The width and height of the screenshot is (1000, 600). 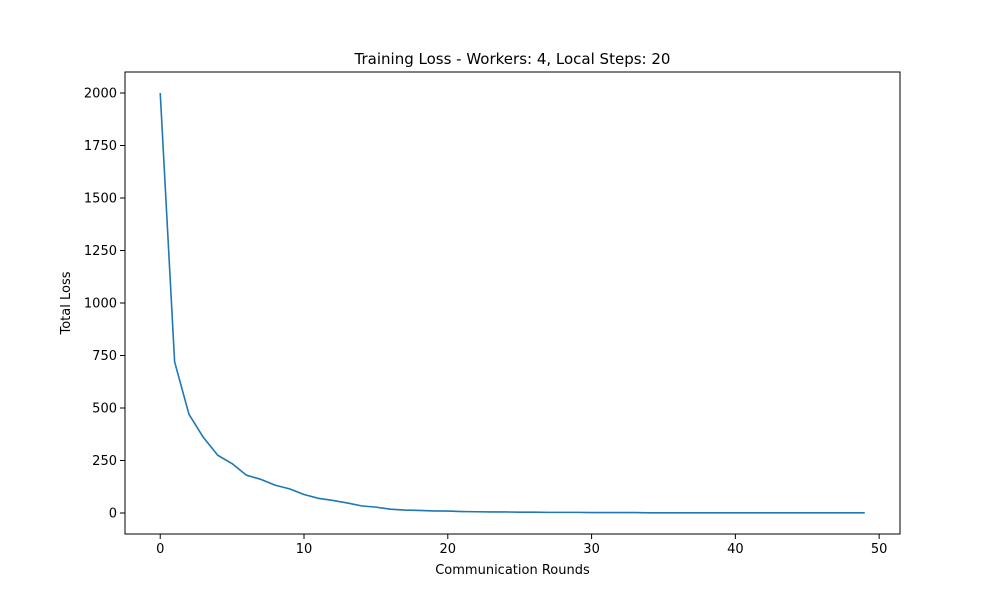 What do you see at coordinates (591, 549) in the screenshot?
I see `x-tick-label: 30` at bounding box center [591, 549].